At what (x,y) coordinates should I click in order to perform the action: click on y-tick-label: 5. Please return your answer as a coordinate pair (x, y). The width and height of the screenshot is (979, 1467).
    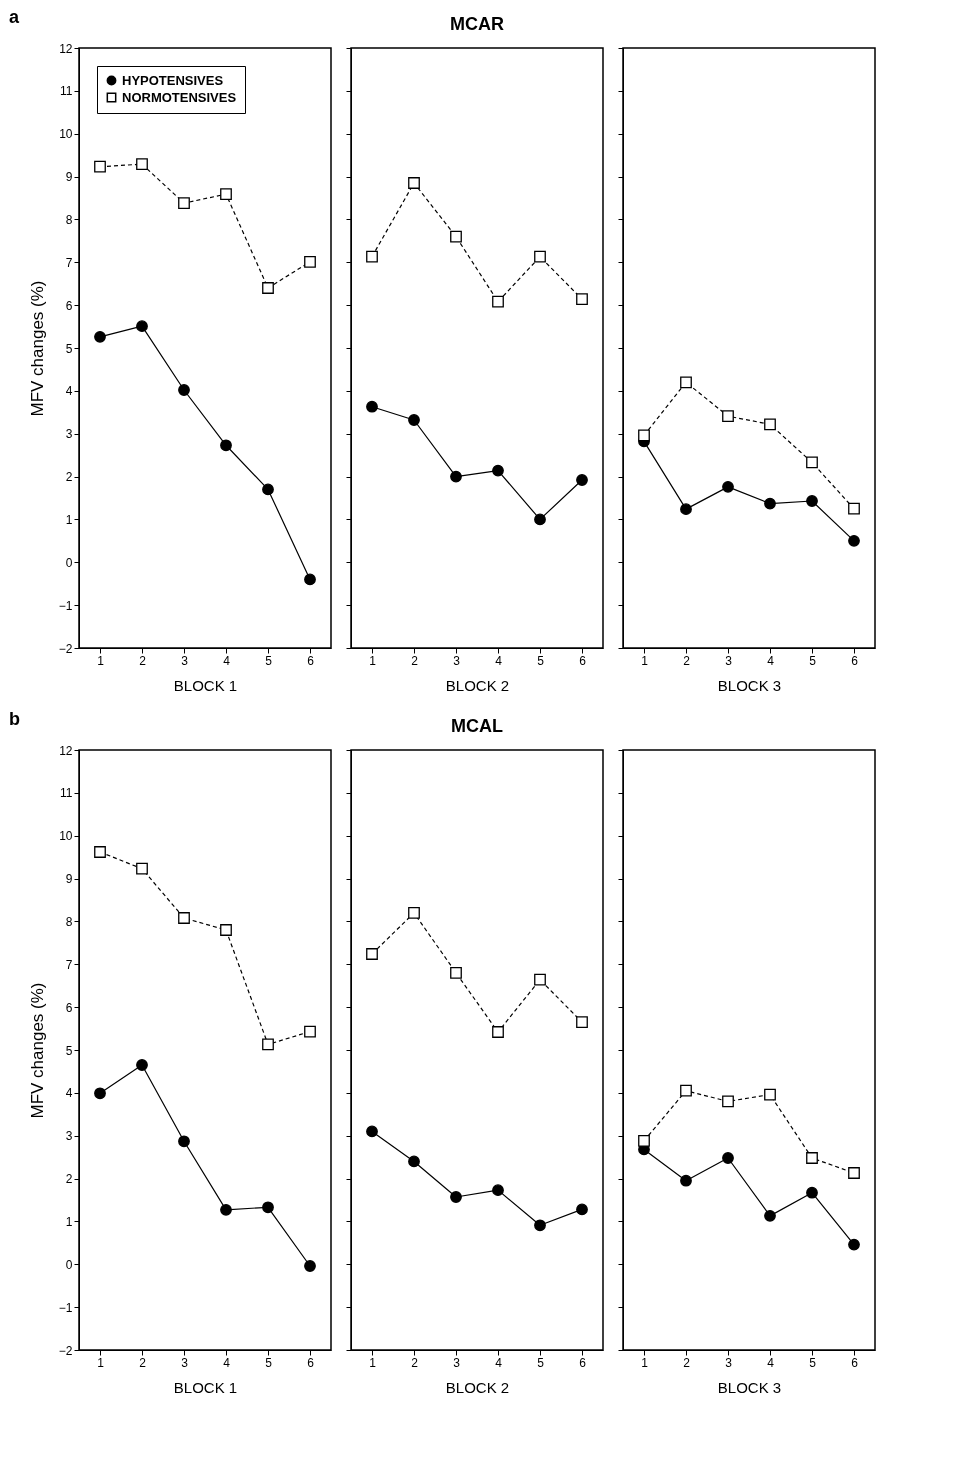
    Looking at the image, I should click on (69, 1050).